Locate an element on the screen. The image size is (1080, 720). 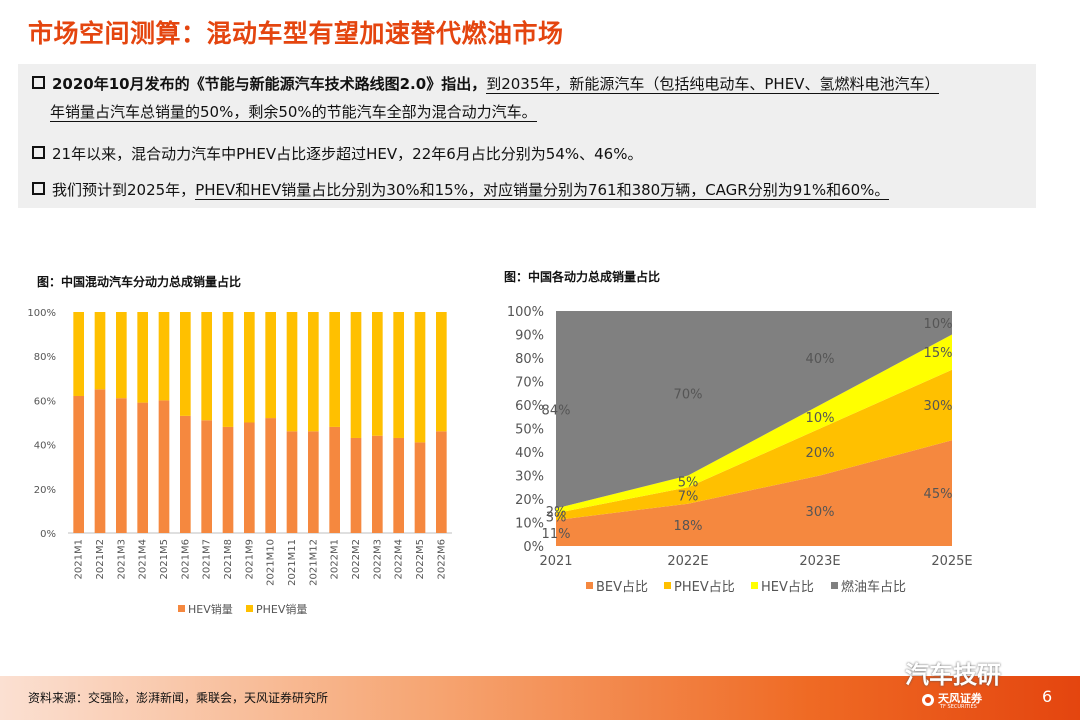
chart1-ytick: 60% is located at coordinates (45, 401).